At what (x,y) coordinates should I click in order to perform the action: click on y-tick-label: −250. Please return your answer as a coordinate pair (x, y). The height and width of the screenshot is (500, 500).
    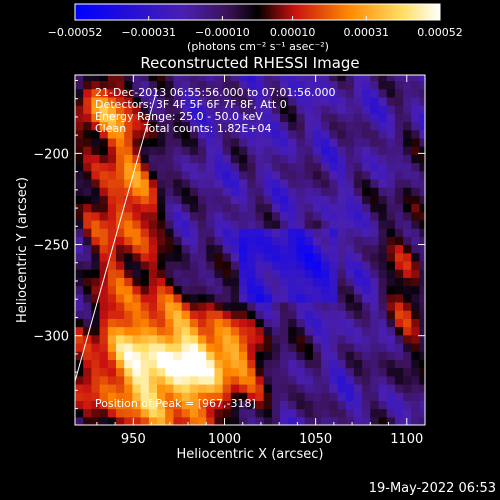
    Looking at the image, I should click on (51, 246).